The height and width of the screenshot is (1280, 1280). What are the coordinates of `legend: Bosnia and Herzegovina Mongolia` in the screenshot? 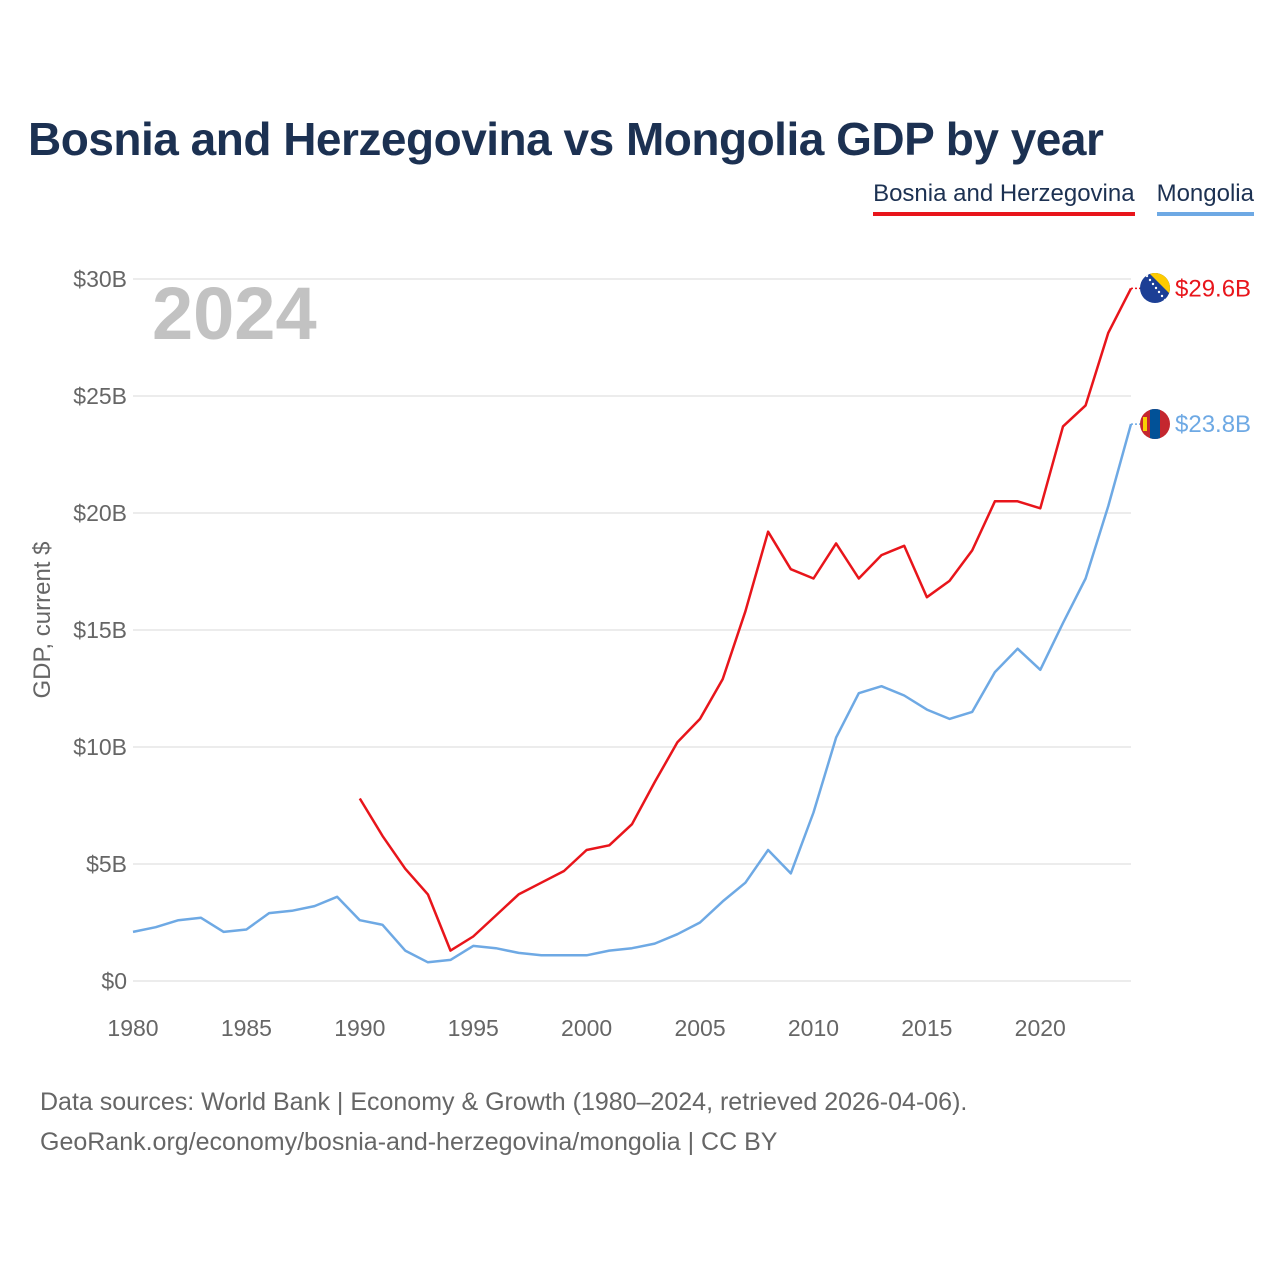 It's located at (1063, 198).